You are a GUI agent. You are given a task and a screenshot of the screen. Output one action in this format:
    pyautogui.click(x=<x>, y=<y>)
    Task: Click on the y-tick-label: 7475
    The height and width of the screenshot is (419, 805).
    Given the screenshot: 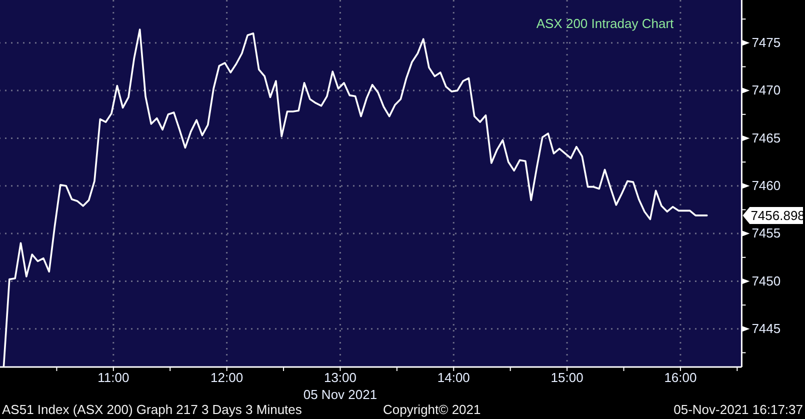 What is the action you would take?
    pyautogui.click(x=766, y=42)
    